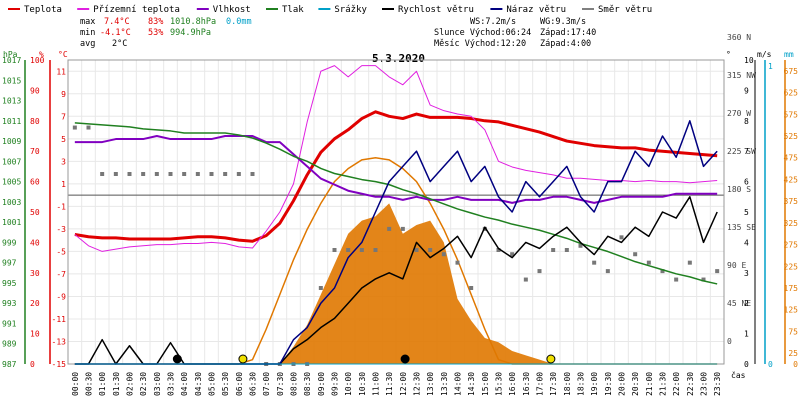  What do you see at coordinates (728, 54) in the screenshot?
I see `winddir-unit: °` at bounding box center [728, 54].